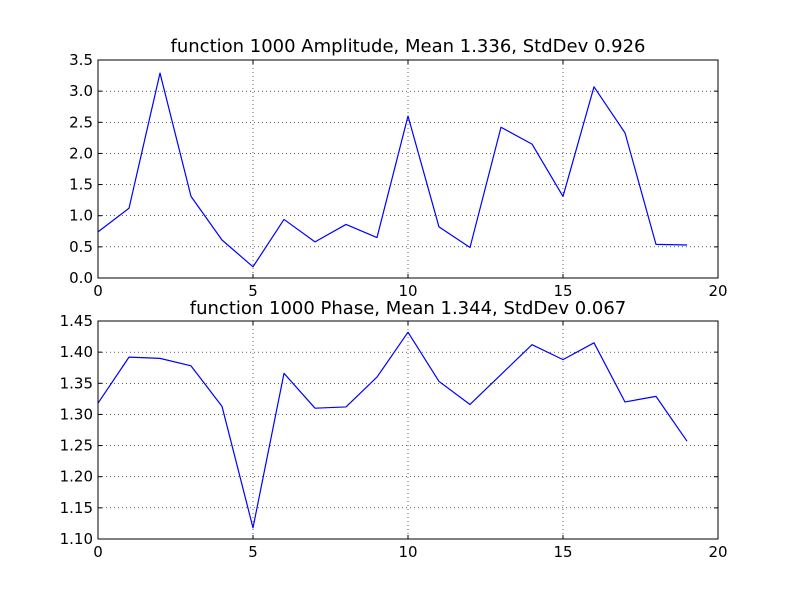 This screenshot has width=800, height=600. What do you see at coordinates (76, 352) in the screenshot?
I see `phase-y-tick-label: 1.40` at bounding box center [76, 352].